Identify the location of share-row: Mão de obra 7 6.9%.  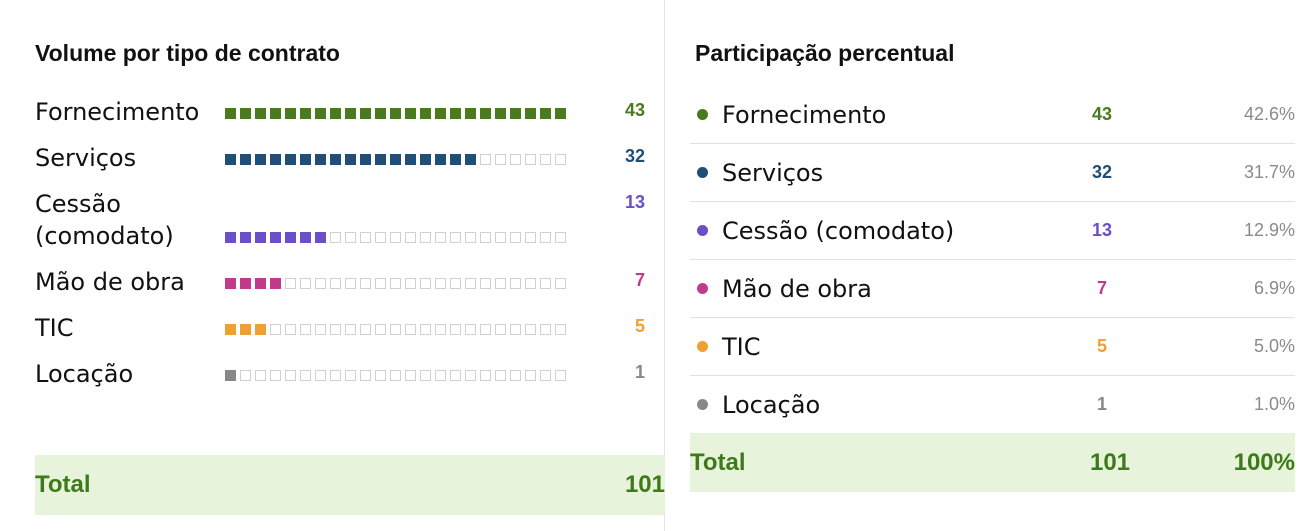
(992, 289).